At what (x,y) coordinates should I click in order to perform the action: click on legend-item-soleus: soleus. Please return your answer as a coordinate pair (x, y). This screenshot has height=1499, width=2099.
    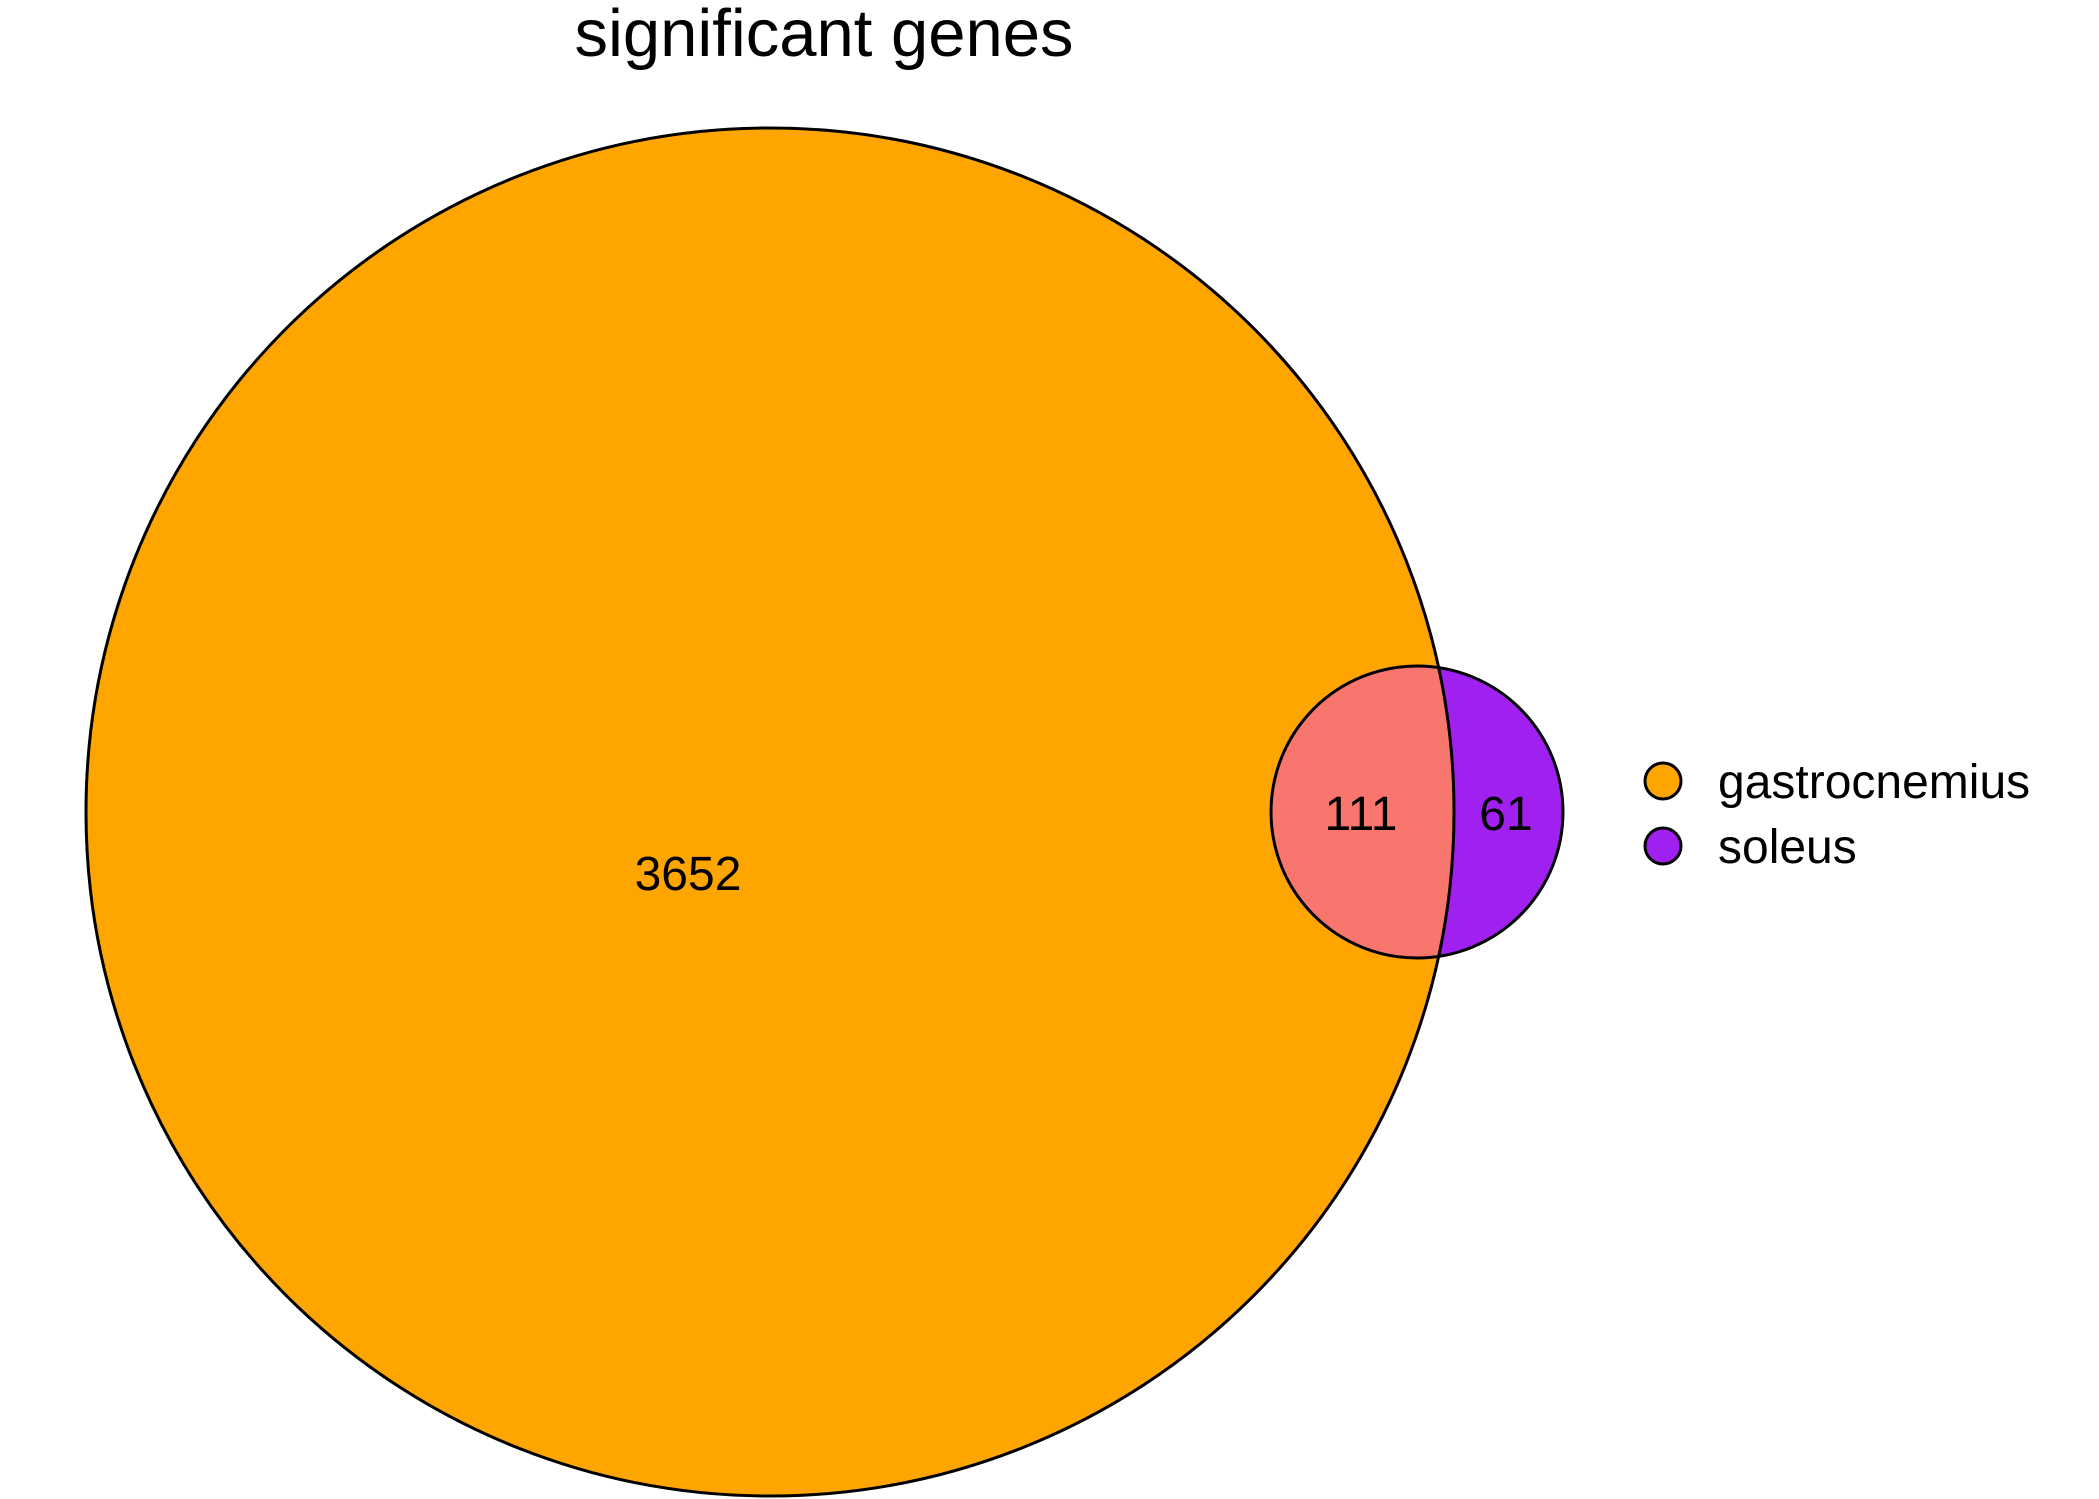
    Looking at the image, I should click on (1750, 847).